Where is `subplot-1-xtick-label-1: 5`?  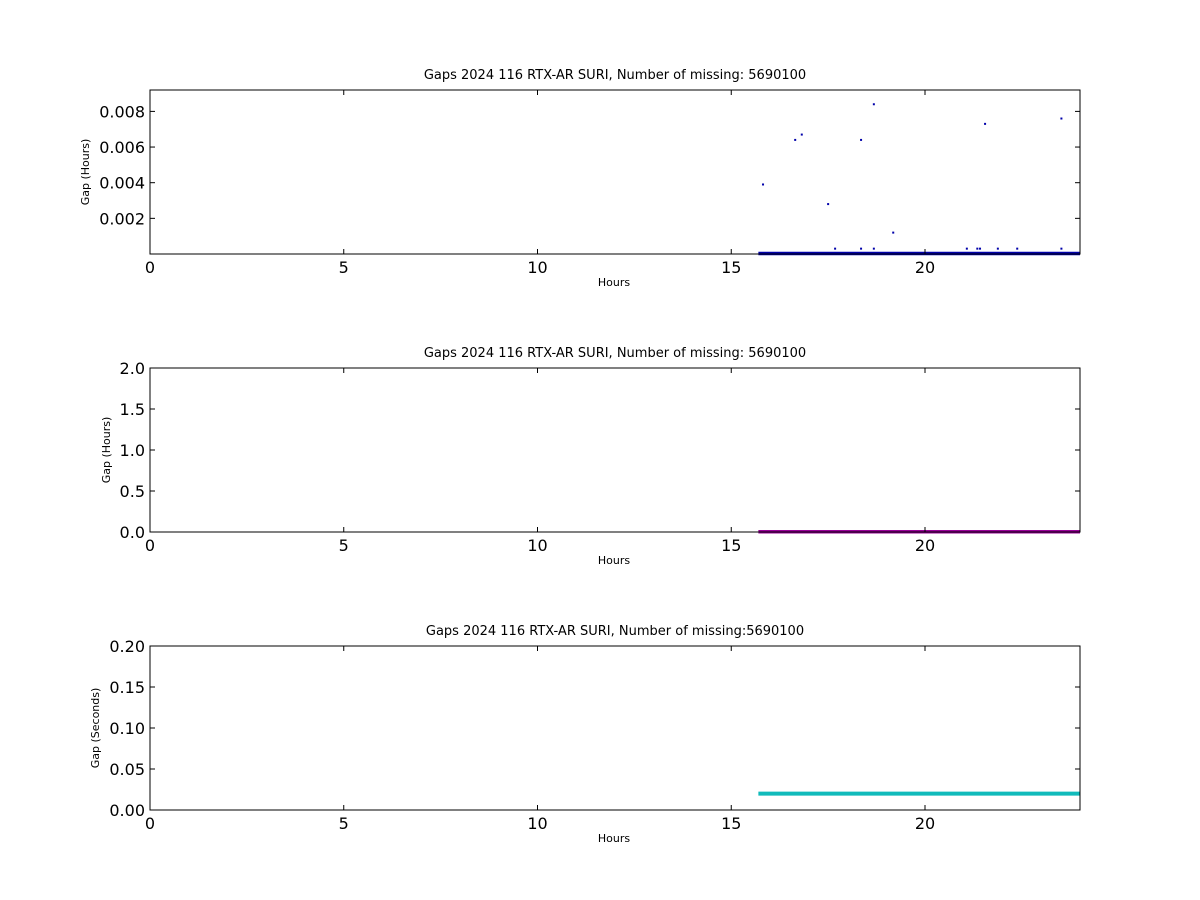 subplot-1-xtick-label-1: 5 is located at coordinates (344, 267).